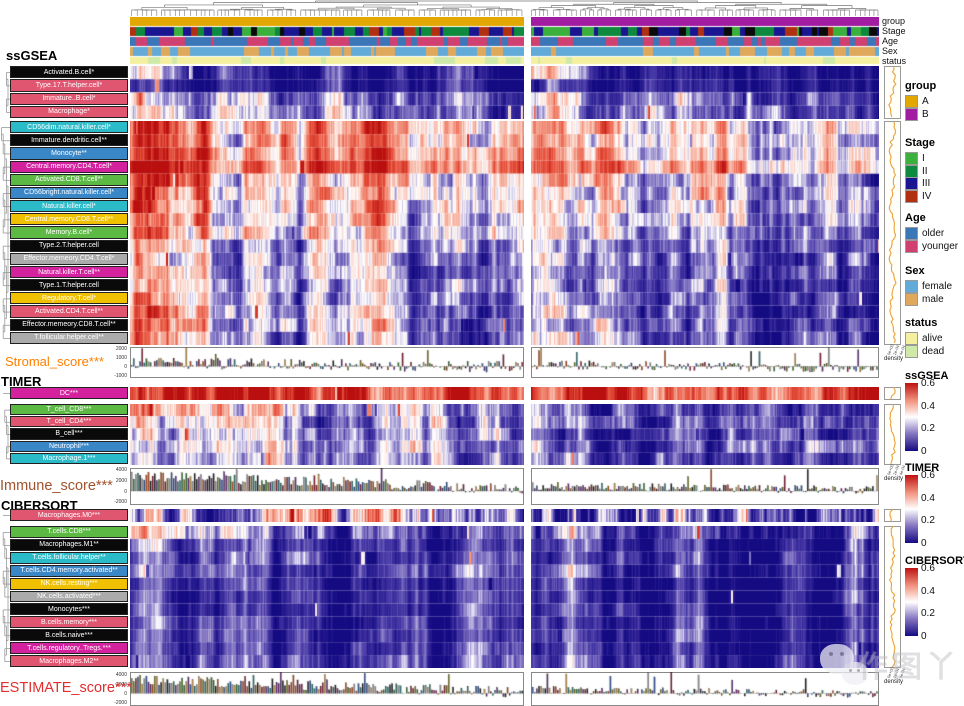 This screenshot has height=706, width=964. I want to click on color-scale-CIBERSORT, so click(911, 602).